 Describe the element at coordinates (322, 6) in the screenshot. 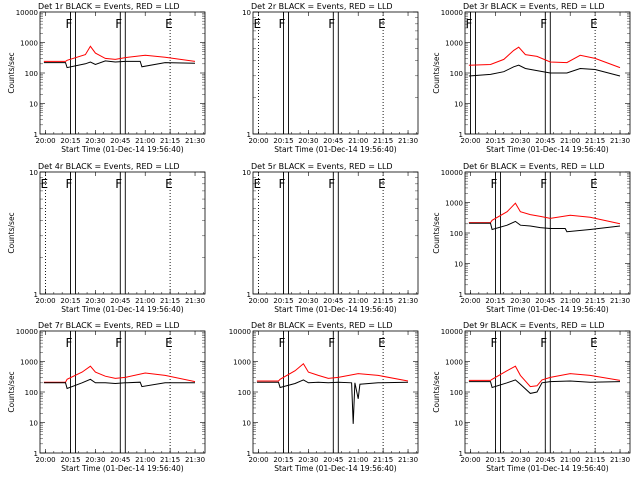

I see `panel-title: Det 2r BLACK = Events, RED = LLD` at that location.